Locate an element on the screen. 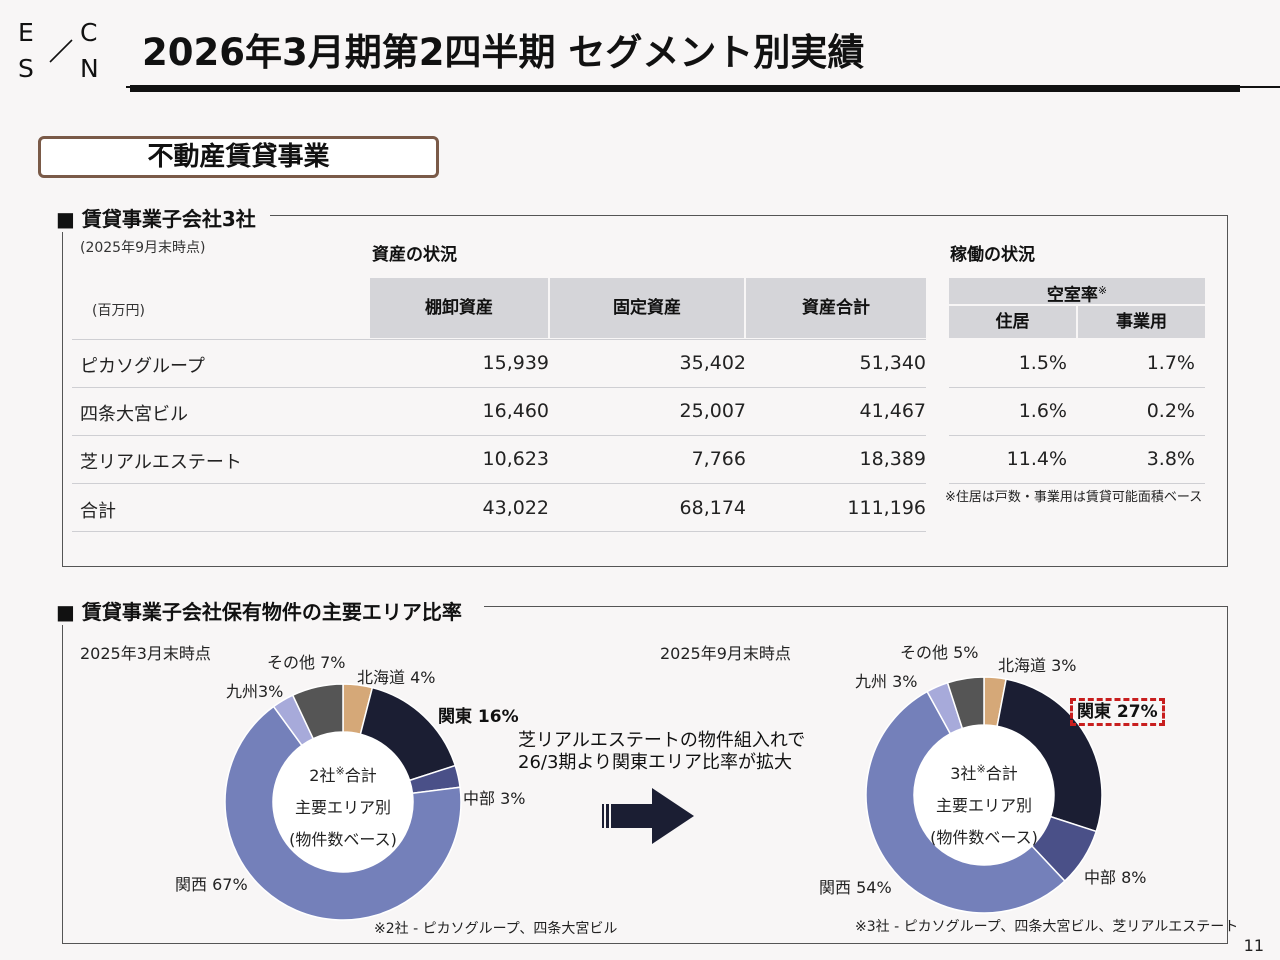 The image size is (1280, 960). logo-letter-e: E is located at coordinates (26, 32).